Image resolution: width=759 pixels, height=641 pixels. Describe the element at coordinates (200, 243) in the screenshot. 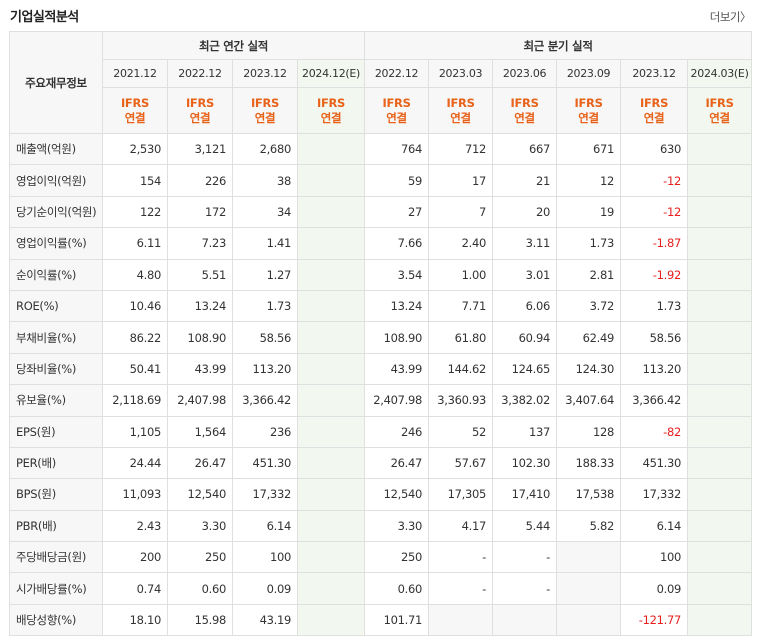

I see `value-cell: 7.23` at that location.